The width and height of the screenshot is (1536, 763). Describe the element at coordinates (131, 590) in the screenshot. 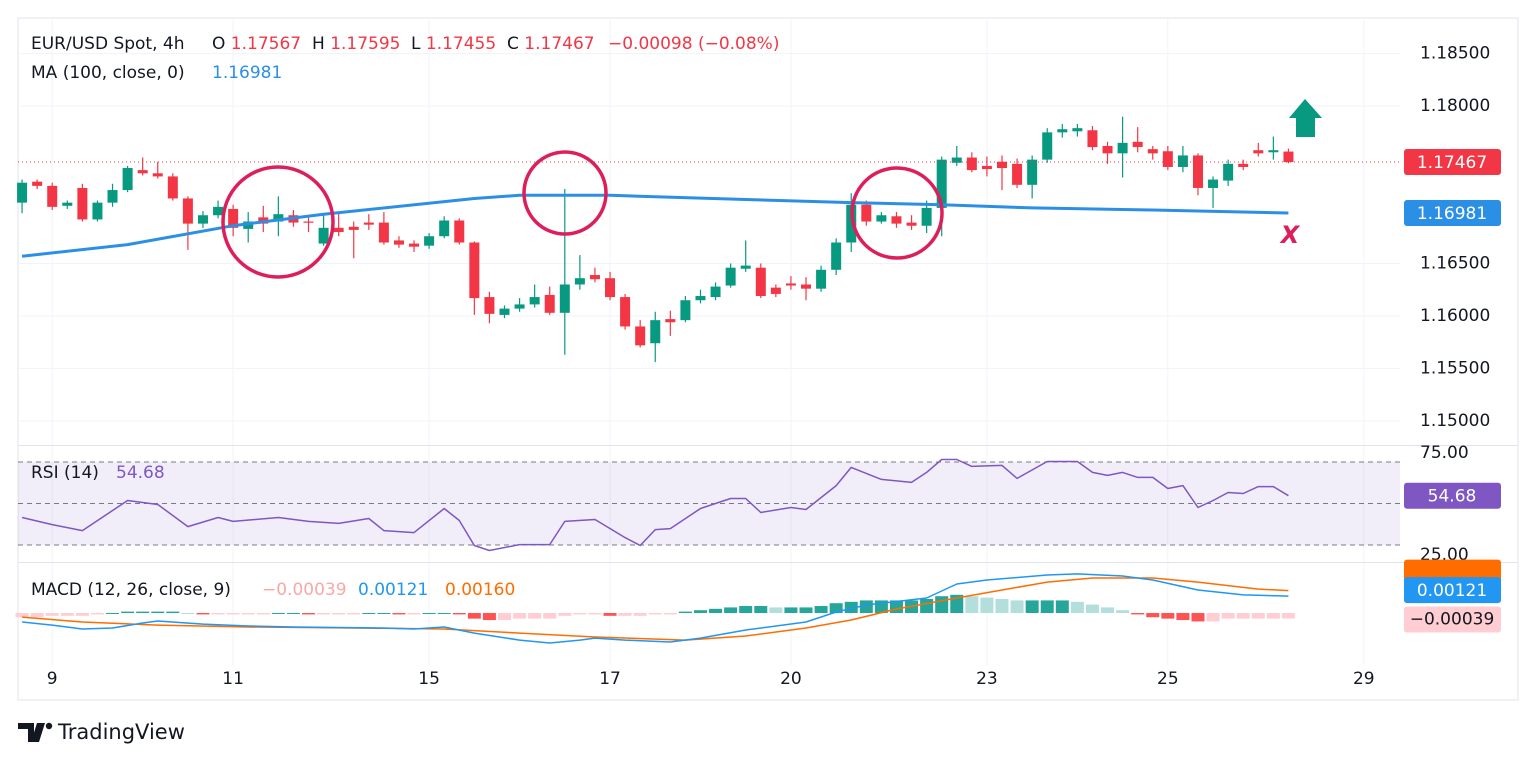

I see `macd-title: MACD (12, 26, close, 9)` at that location.